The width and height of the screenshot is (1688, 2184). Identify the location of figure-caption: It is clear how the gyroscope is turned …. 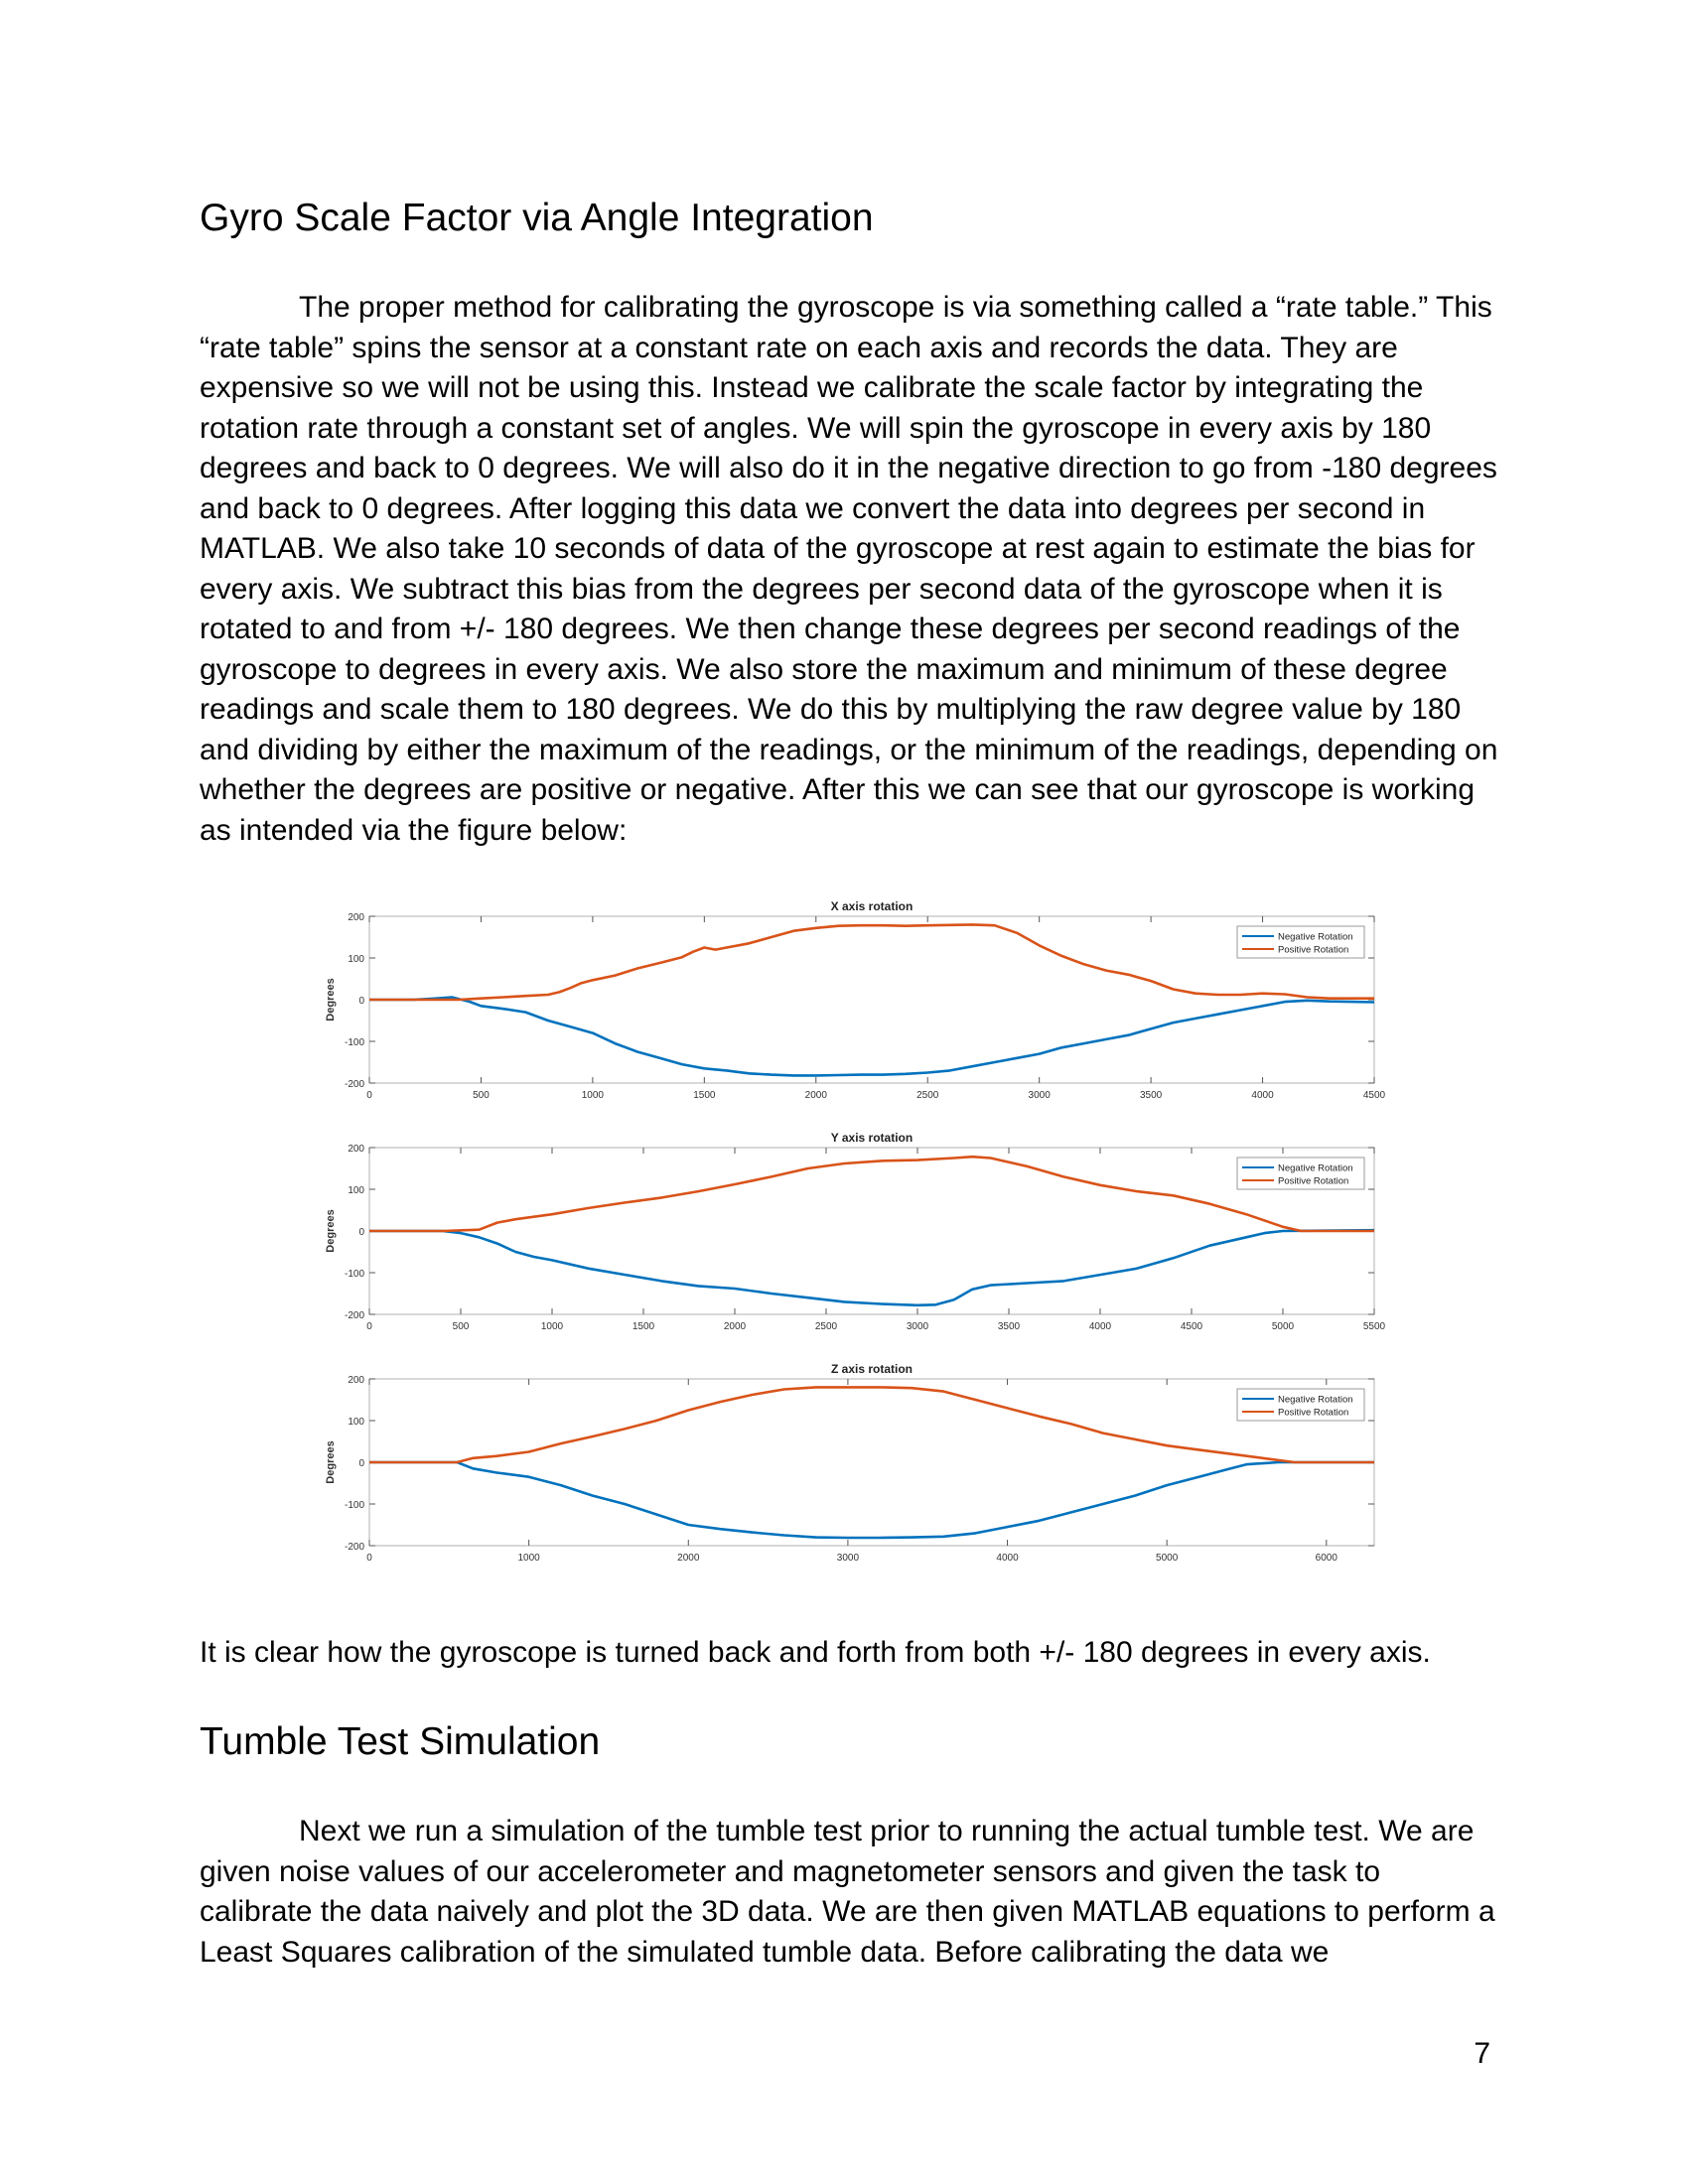
(815, 1652).